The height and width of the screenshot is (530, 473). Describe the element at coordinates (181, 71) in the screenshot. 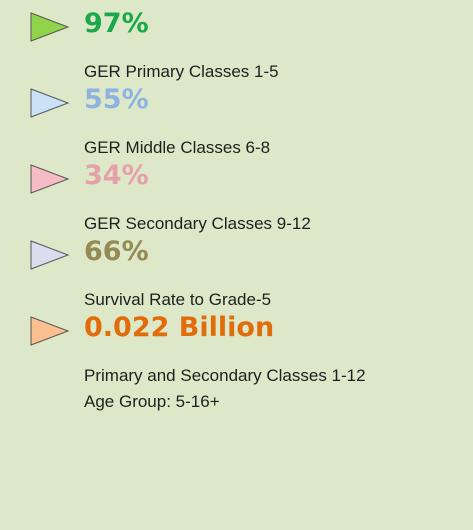

I see `stat-label: GER Primary Classes 1-5` at that location.